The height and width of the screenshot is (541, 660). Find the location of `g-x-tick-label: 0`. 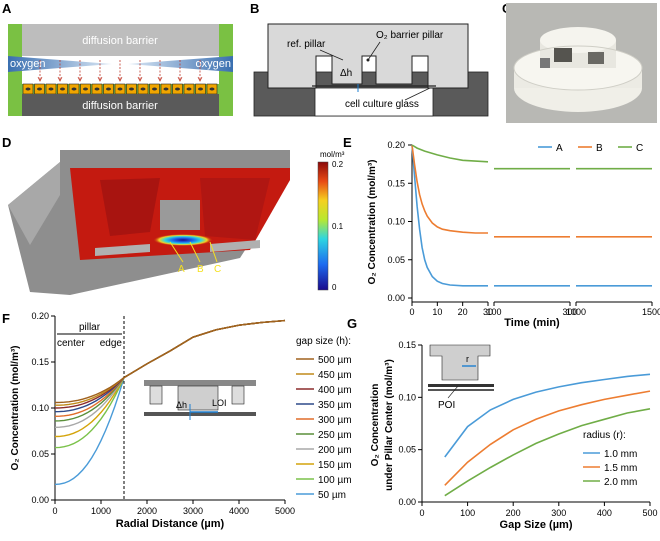

g-x-tick-label: 0 is located at coordinates (421, 513).